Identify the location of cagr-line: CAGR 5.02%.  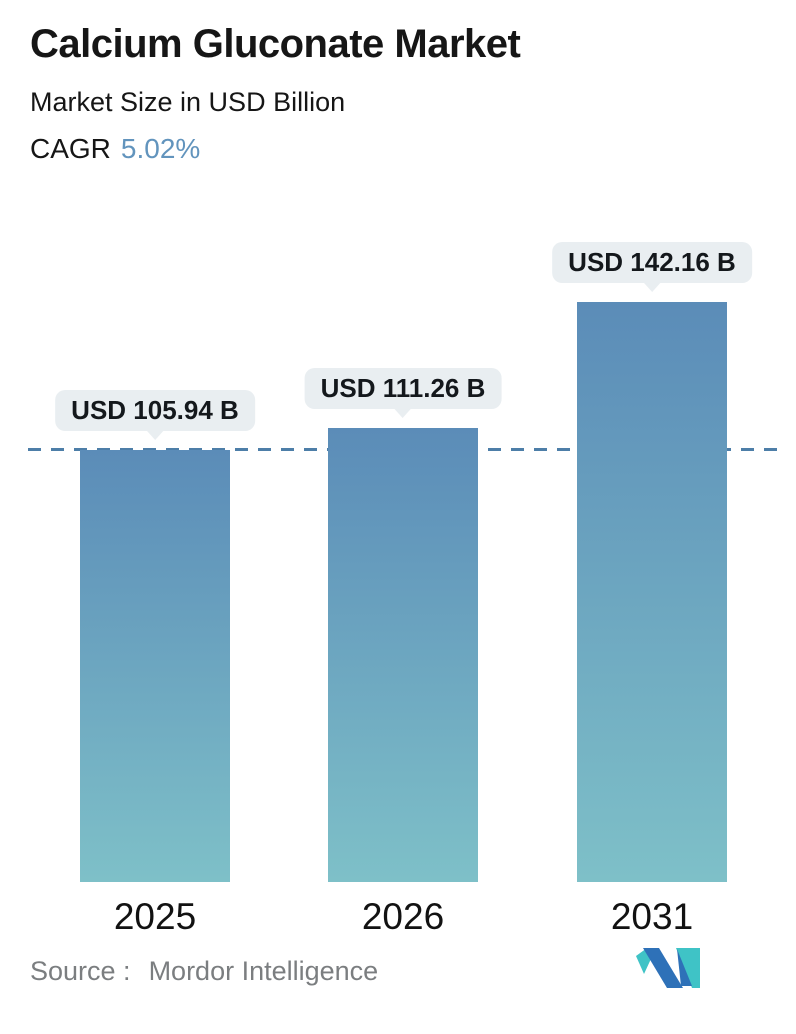
(398, 149).